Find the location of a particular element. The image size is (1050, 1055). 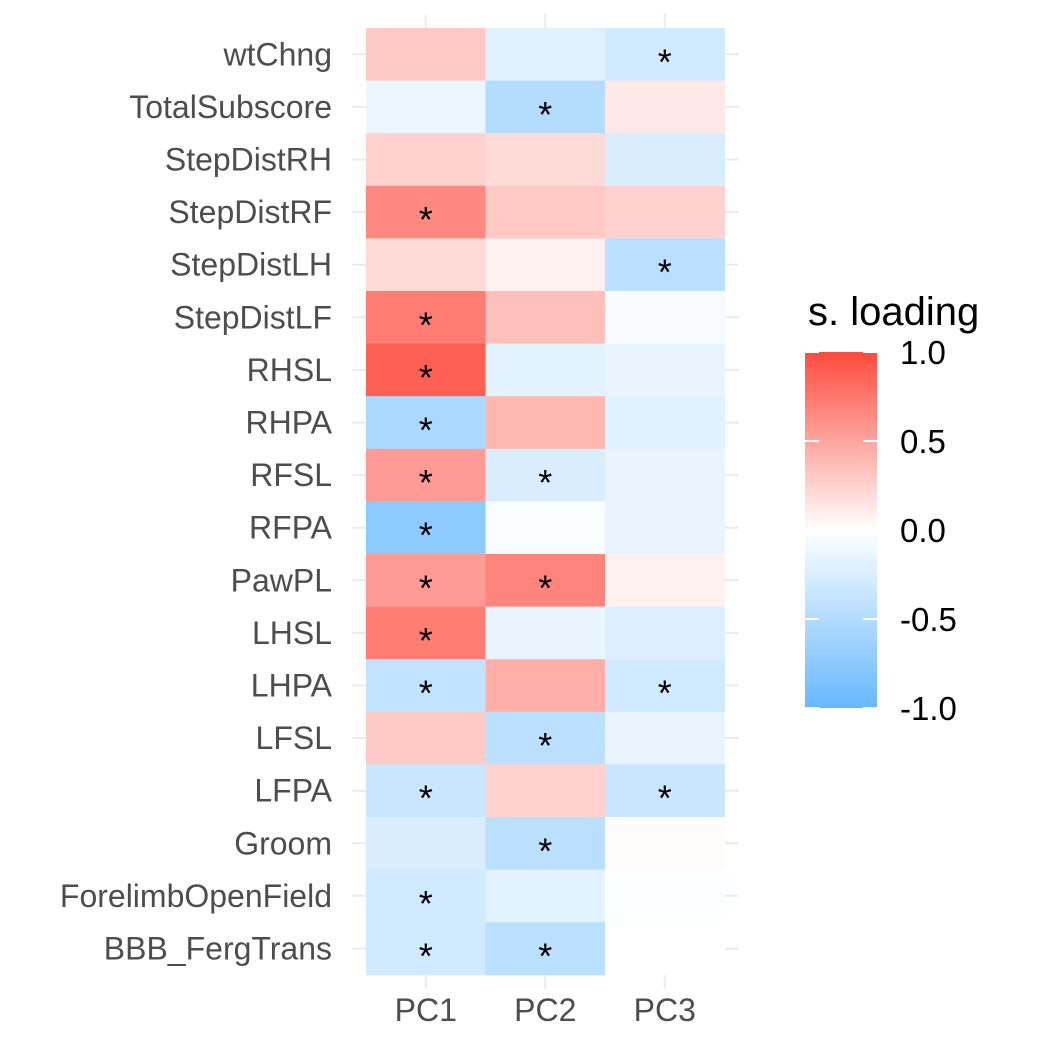

x-axis-labels: PC1 PC2 PC3 is located at coordinates (545, 1010).